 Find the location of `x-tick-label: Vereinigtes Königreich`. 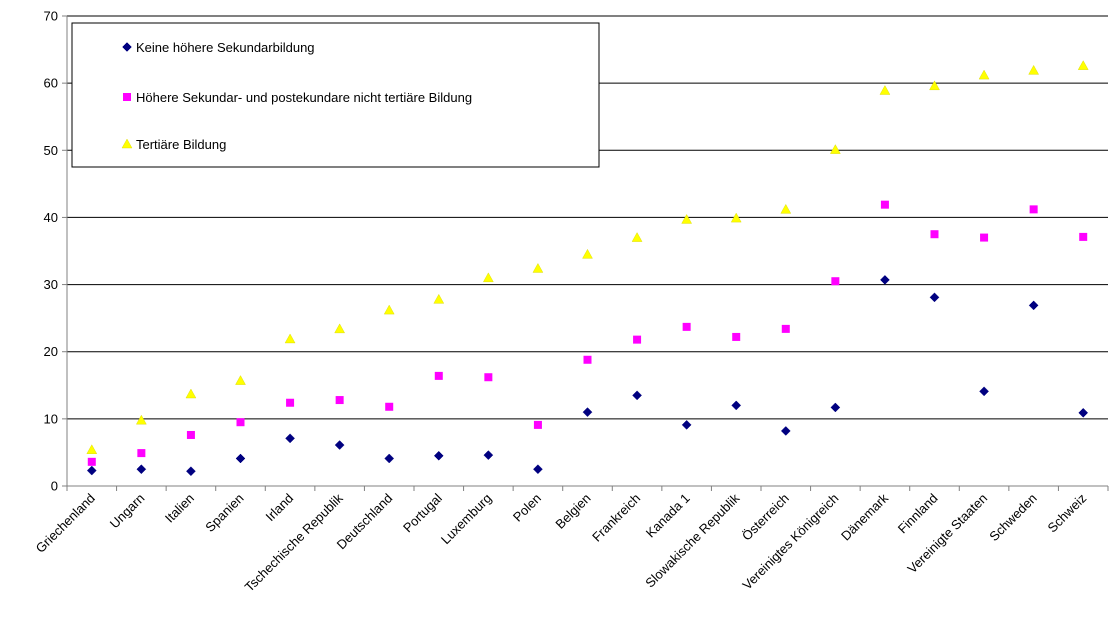

x-tick-label: Vereinigtes Königreich is located at coordinates (790, 542).